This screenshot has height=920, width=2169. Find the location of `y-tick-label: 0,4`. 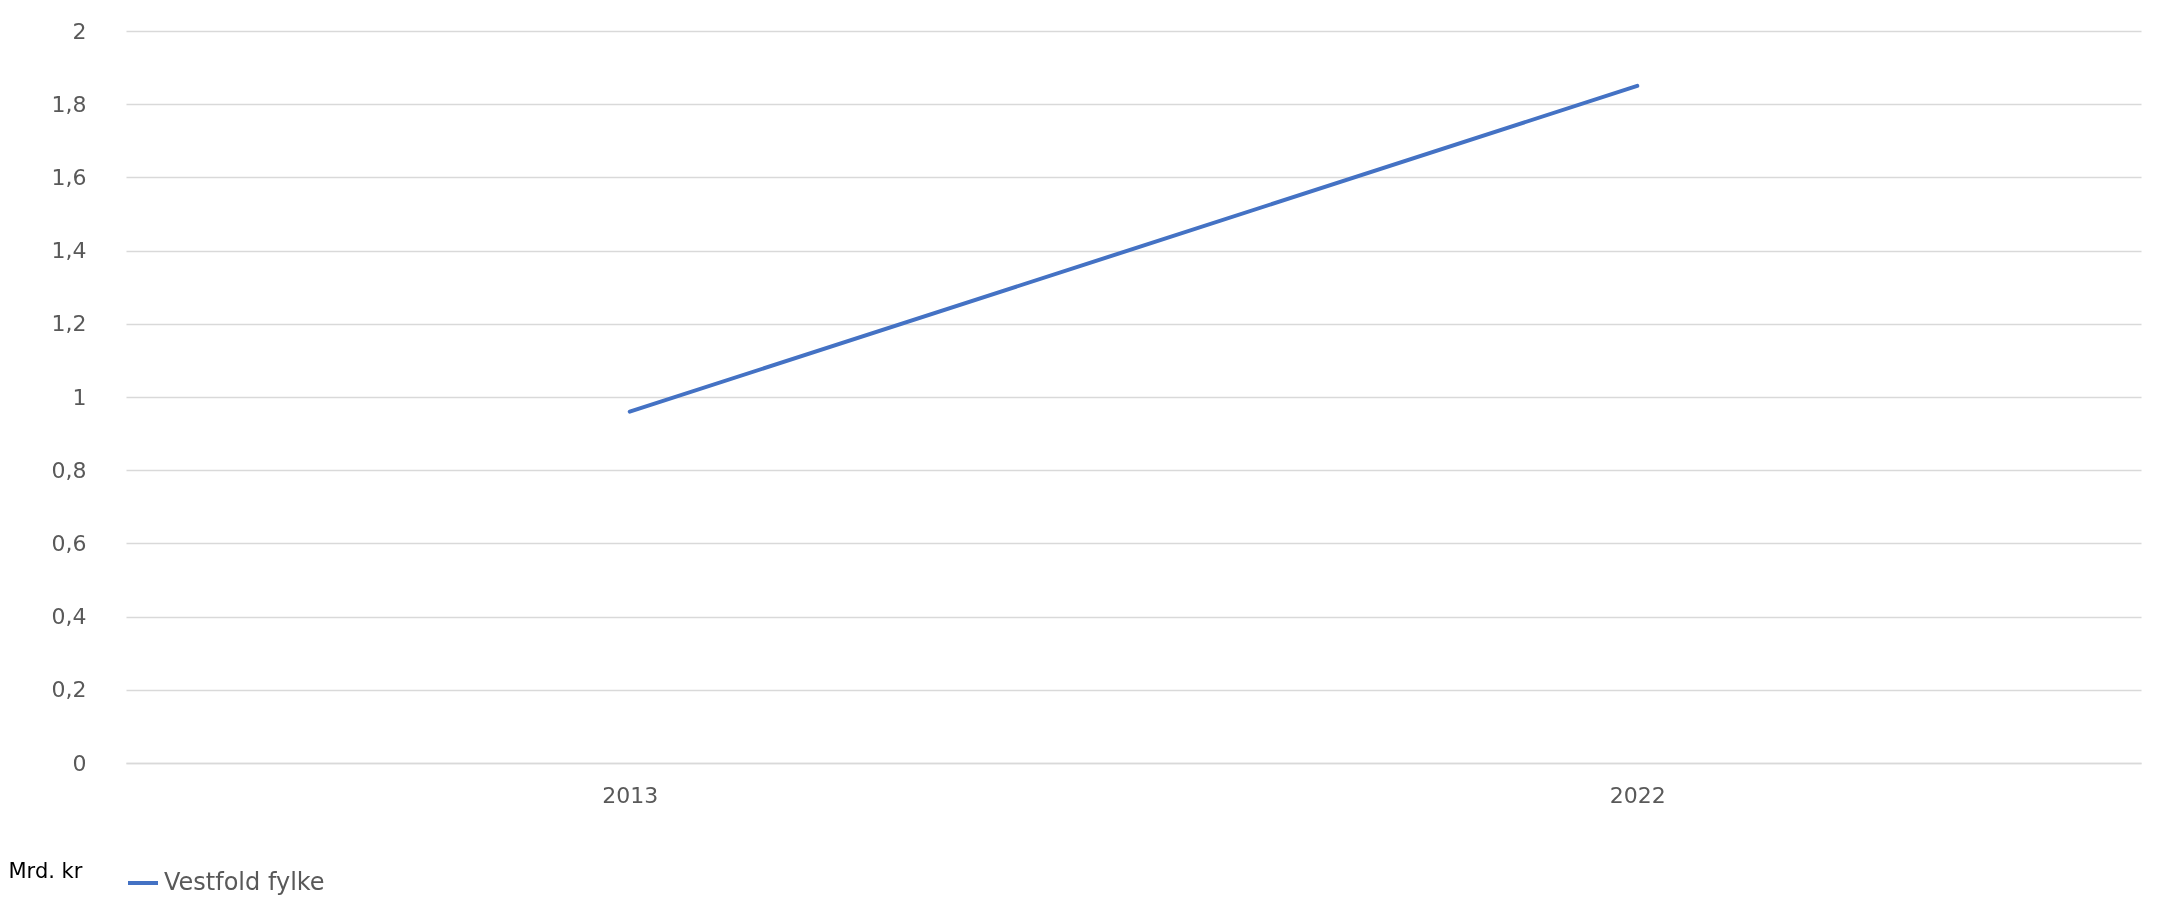

y-tick-label: 0,4 is located at coordinates (69, 617).